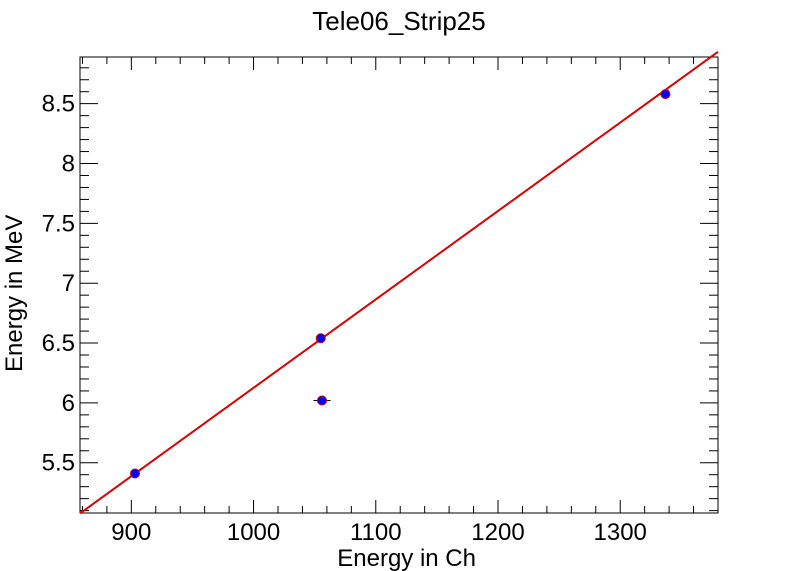 The height and width of the screenshot is (571, 798). Describe the element at coordinates (14, 293) in the screenshot. I see `y-axis-label: Energy in MeV` at that location.